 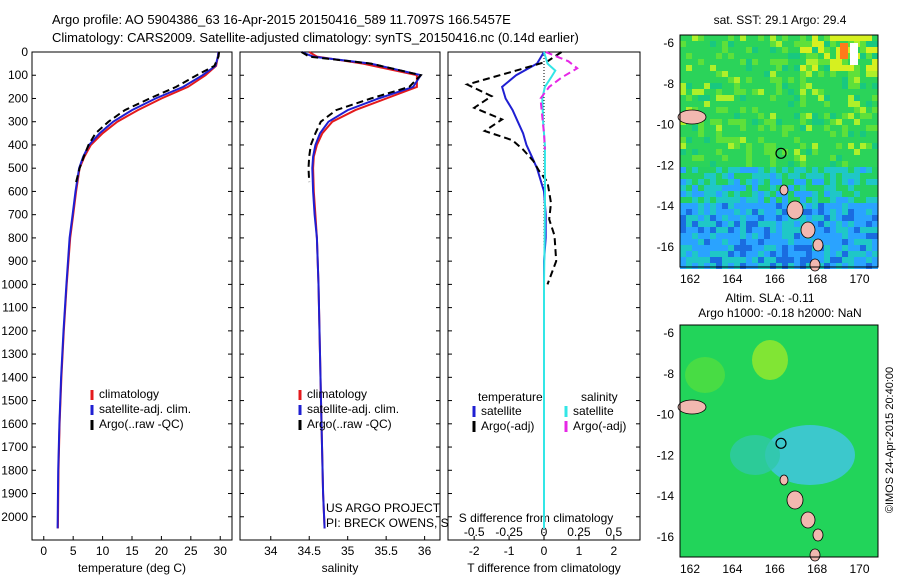 I want to click on legend-label: satellite-adj. clim., so click(x=145, y=409).